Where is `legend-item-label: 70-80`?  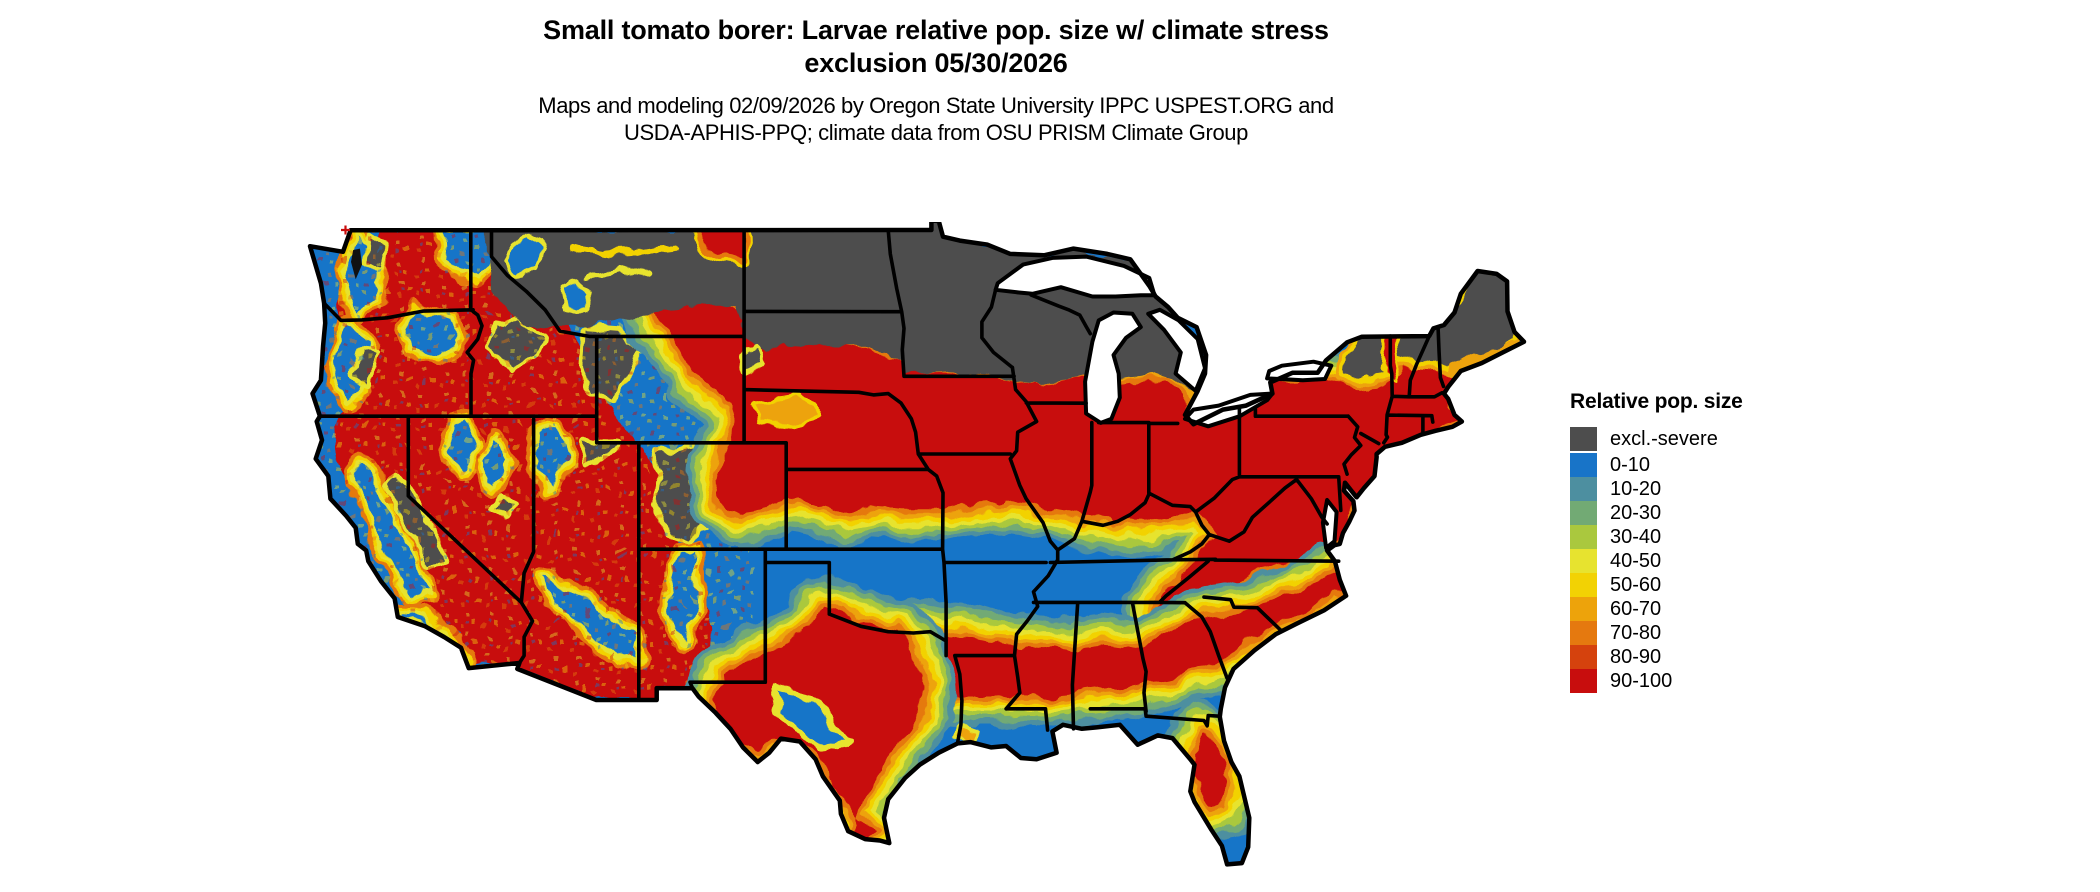 legend-item-label: 70-80 is located at coordinates (1636, 632).